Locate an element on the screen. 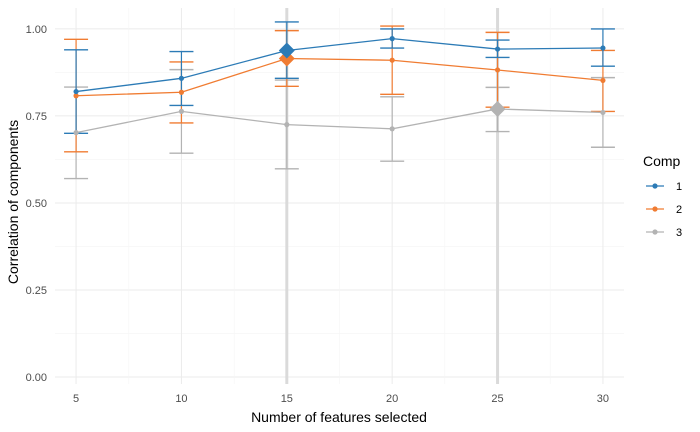 This screenshot has width=700, height=432. x-tick-label: 20 is located at coordinates (392, 399).